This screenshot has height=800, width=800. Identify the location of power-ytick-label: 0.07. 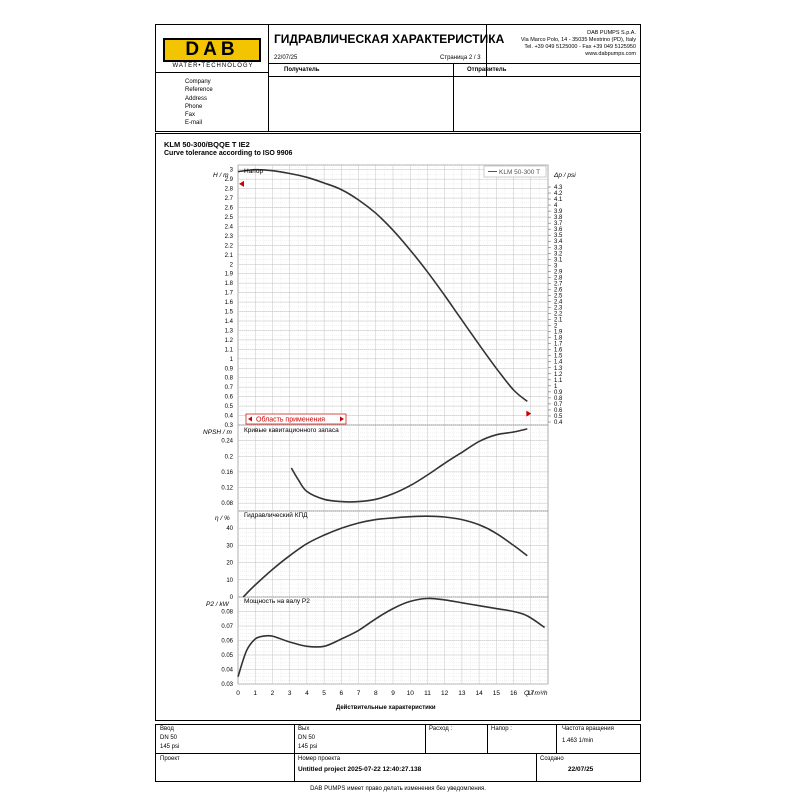
(227, 627).